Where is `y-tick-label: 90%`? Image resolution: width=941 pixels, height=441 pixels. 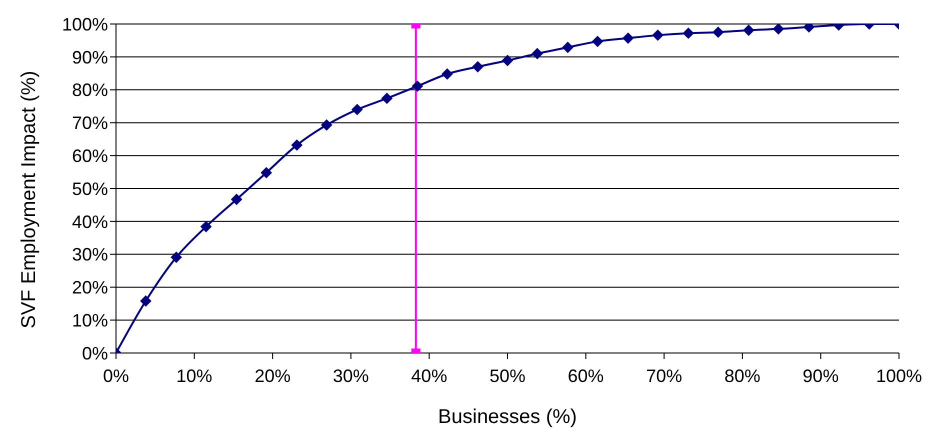
y-tick-label: 90% is located at coordinates (90, 57).